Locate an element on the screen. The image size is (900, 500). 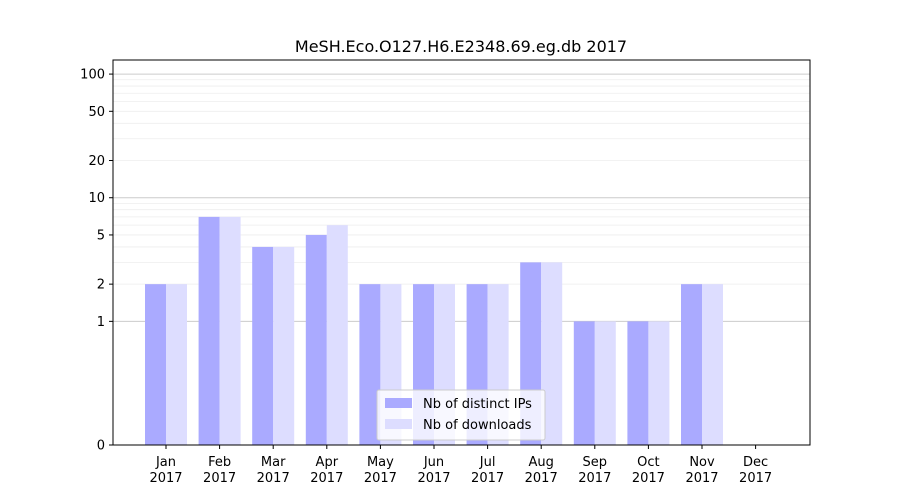
y-tick-label: 0 is located at coordinates (101, 446).